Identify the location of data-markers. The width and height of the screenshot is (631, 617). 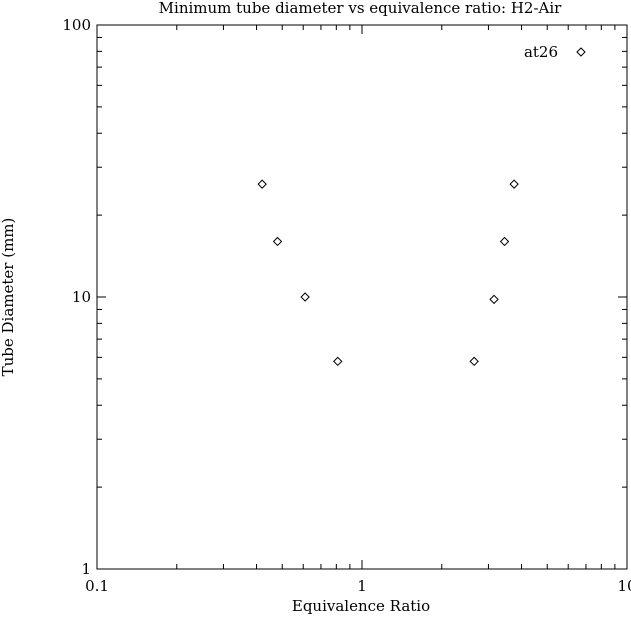
(388, 273).